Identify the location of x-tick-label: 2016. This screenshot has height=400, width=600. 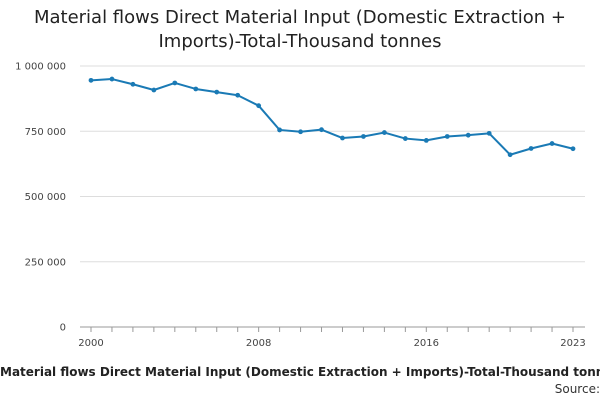
(426, 343).